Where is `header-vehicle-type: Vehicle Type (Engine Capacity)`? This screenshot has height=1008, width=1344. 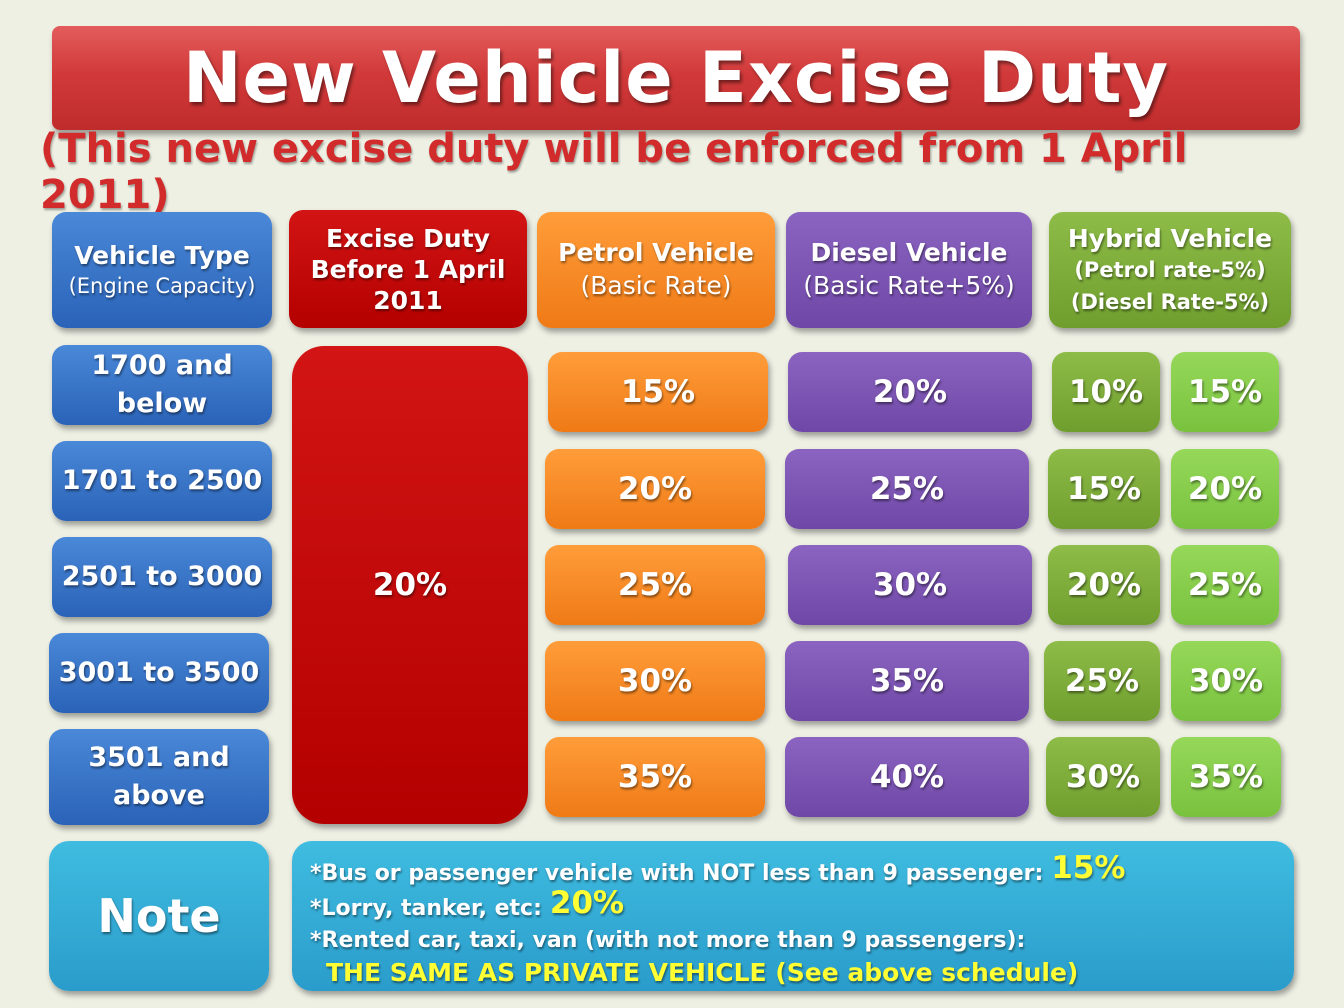
header-vehicle-type: Vehicle Type (Engine Capacity) is located at coordinates (162, 270).